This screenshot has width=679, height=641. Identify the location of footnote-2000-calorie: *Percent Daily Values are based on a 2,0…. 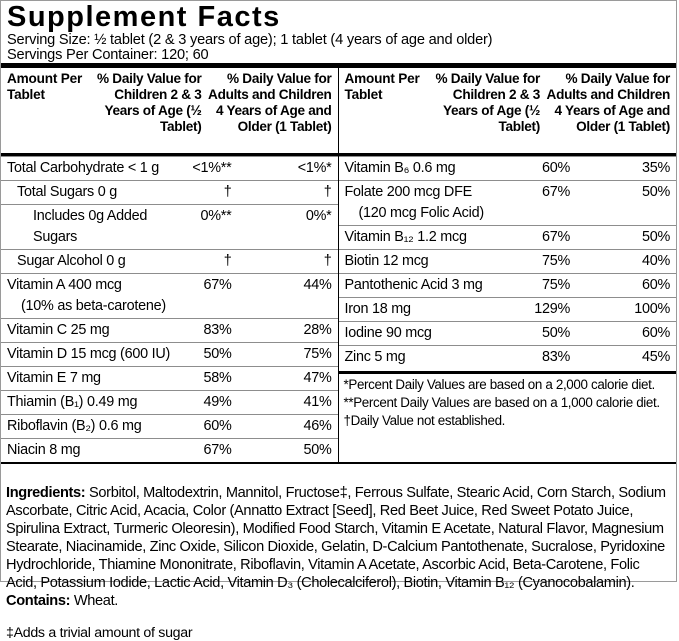
(499, 384).